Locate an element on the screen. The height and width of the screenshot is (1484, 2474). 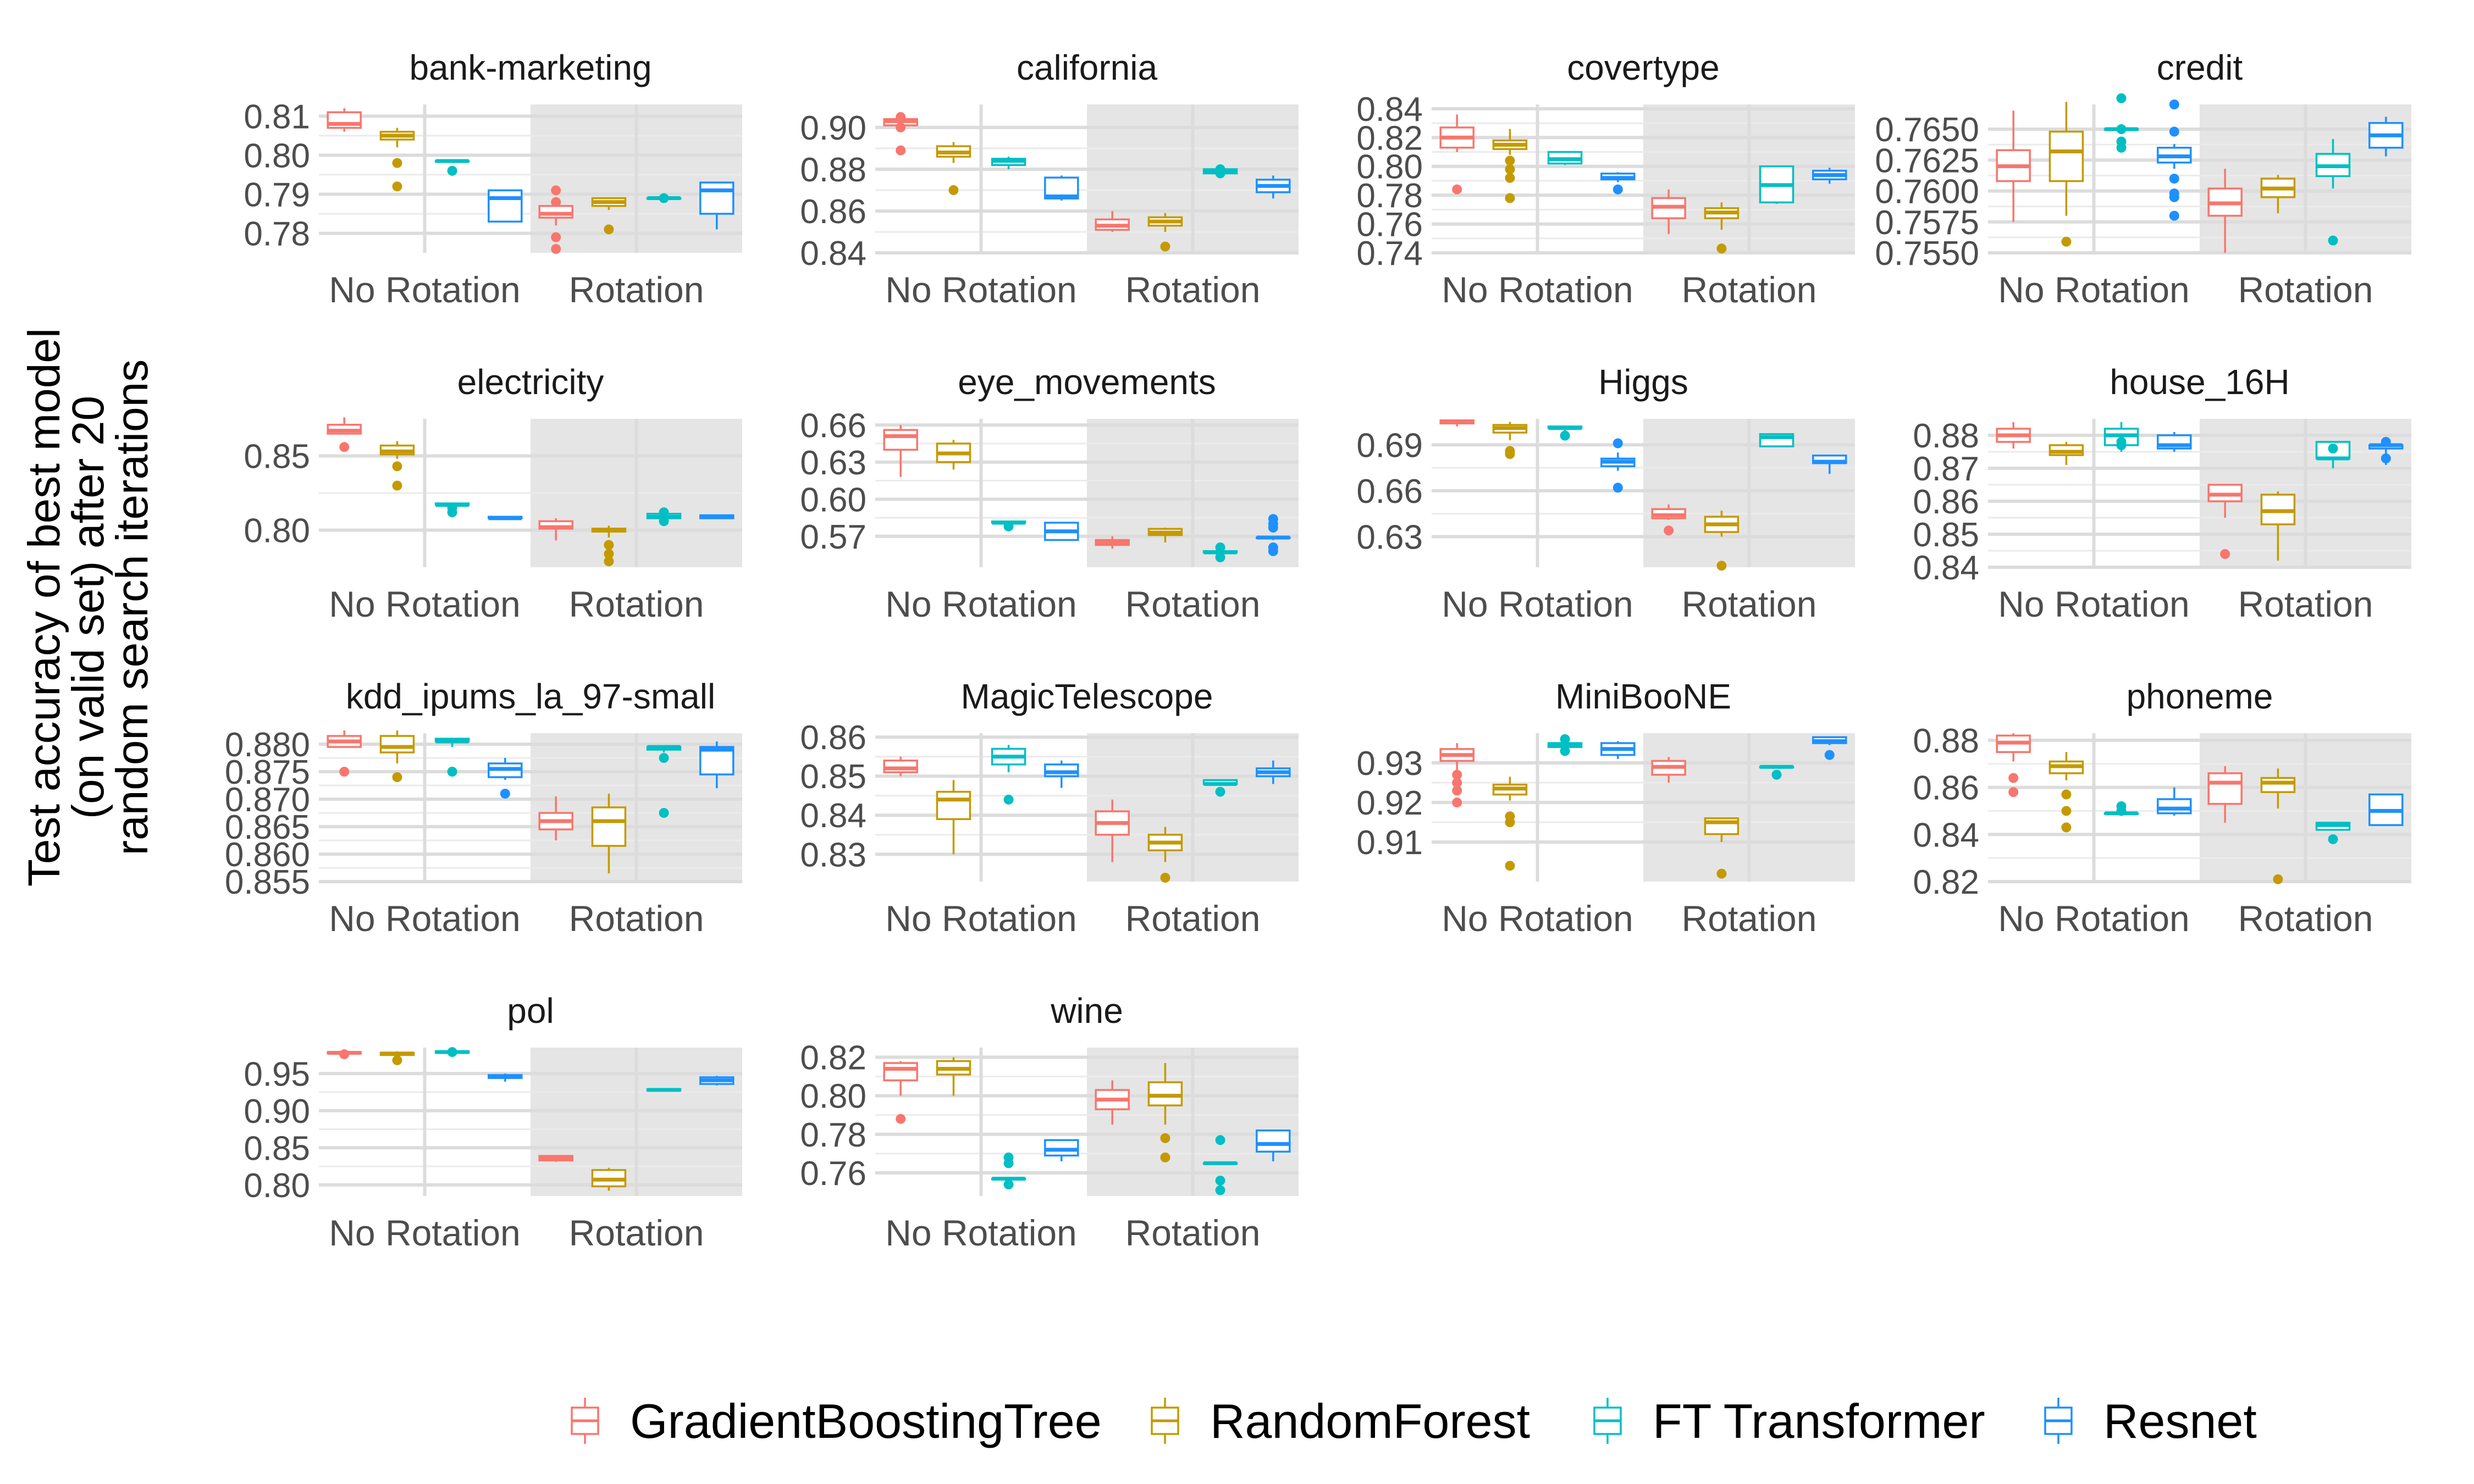
y-tick-label: 0.81 is located at coordinates (277, 117).